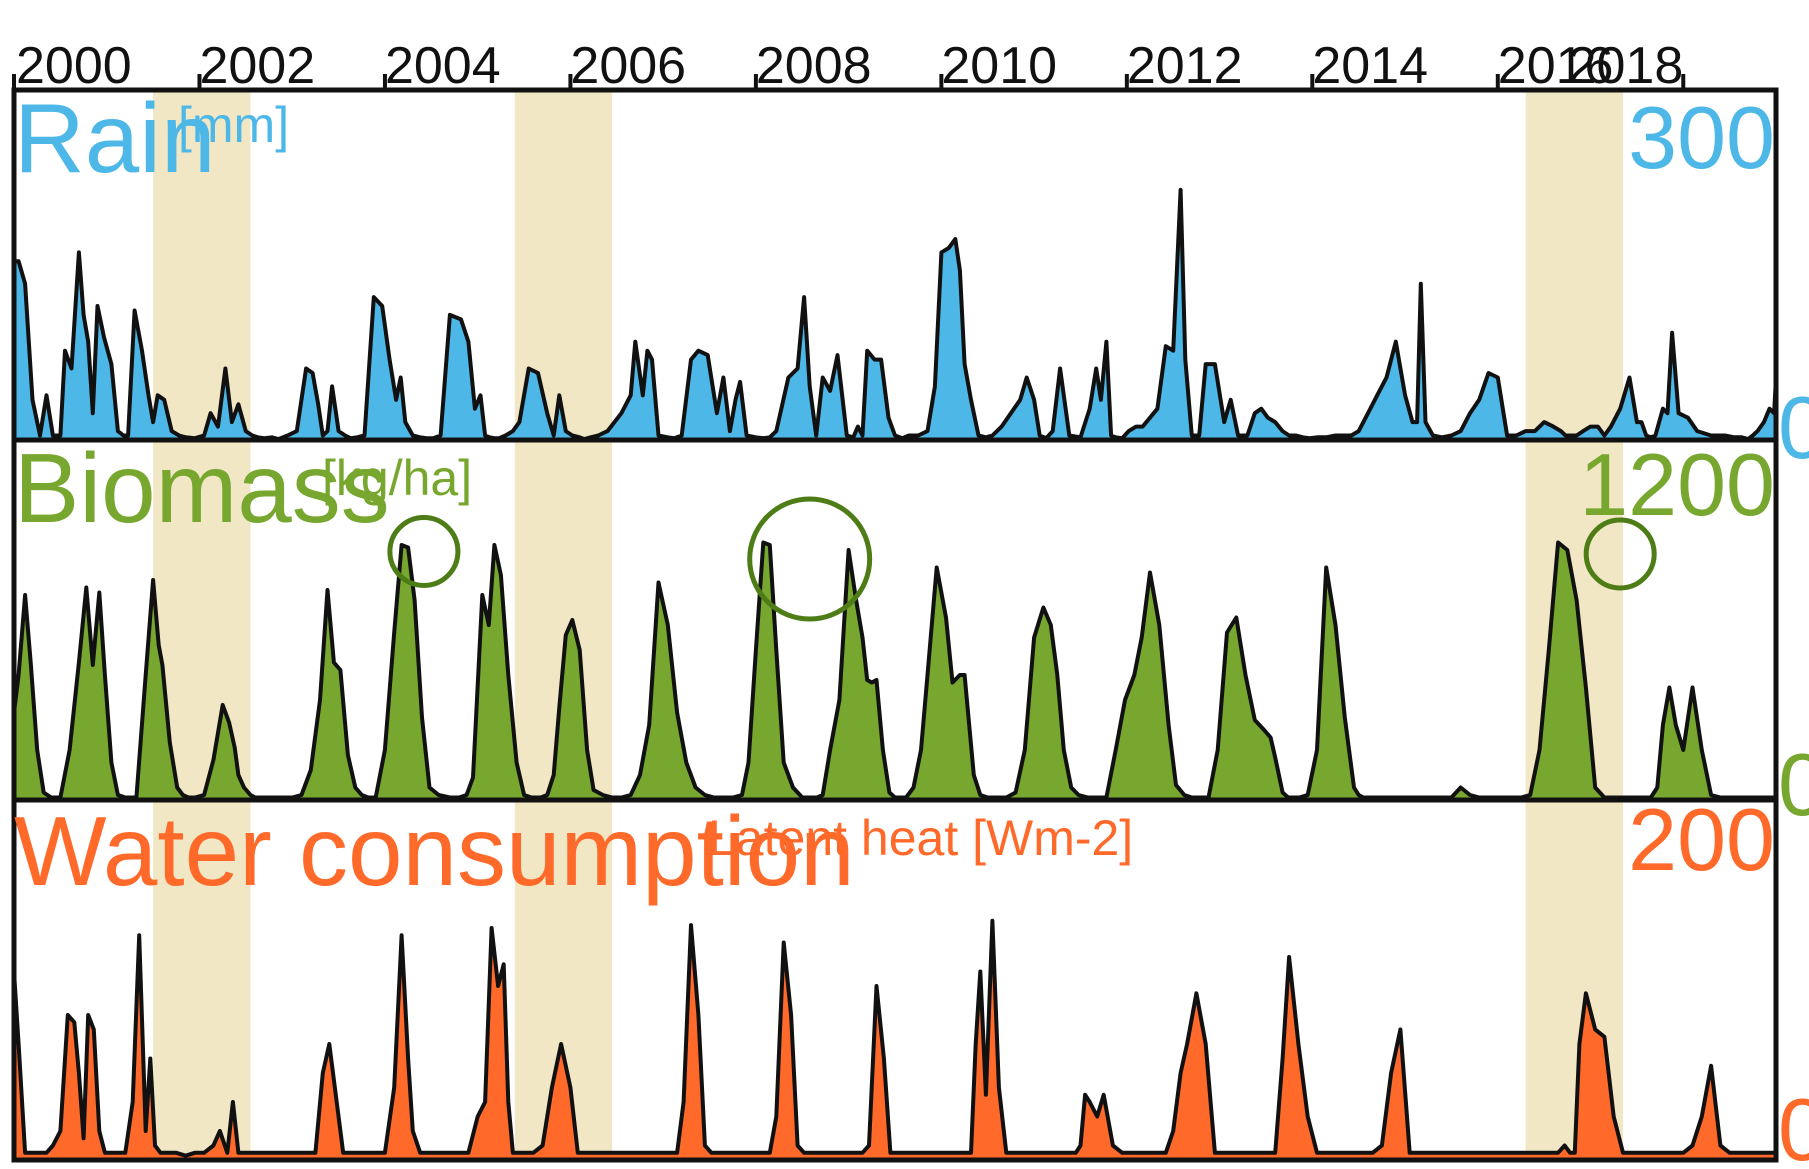 The image size is (1809, 1169). What do you see at coordinates (1793, 1124) in the screenshot?
I see `water-ymin-label: 0` at bounding box center [1793, 1124].